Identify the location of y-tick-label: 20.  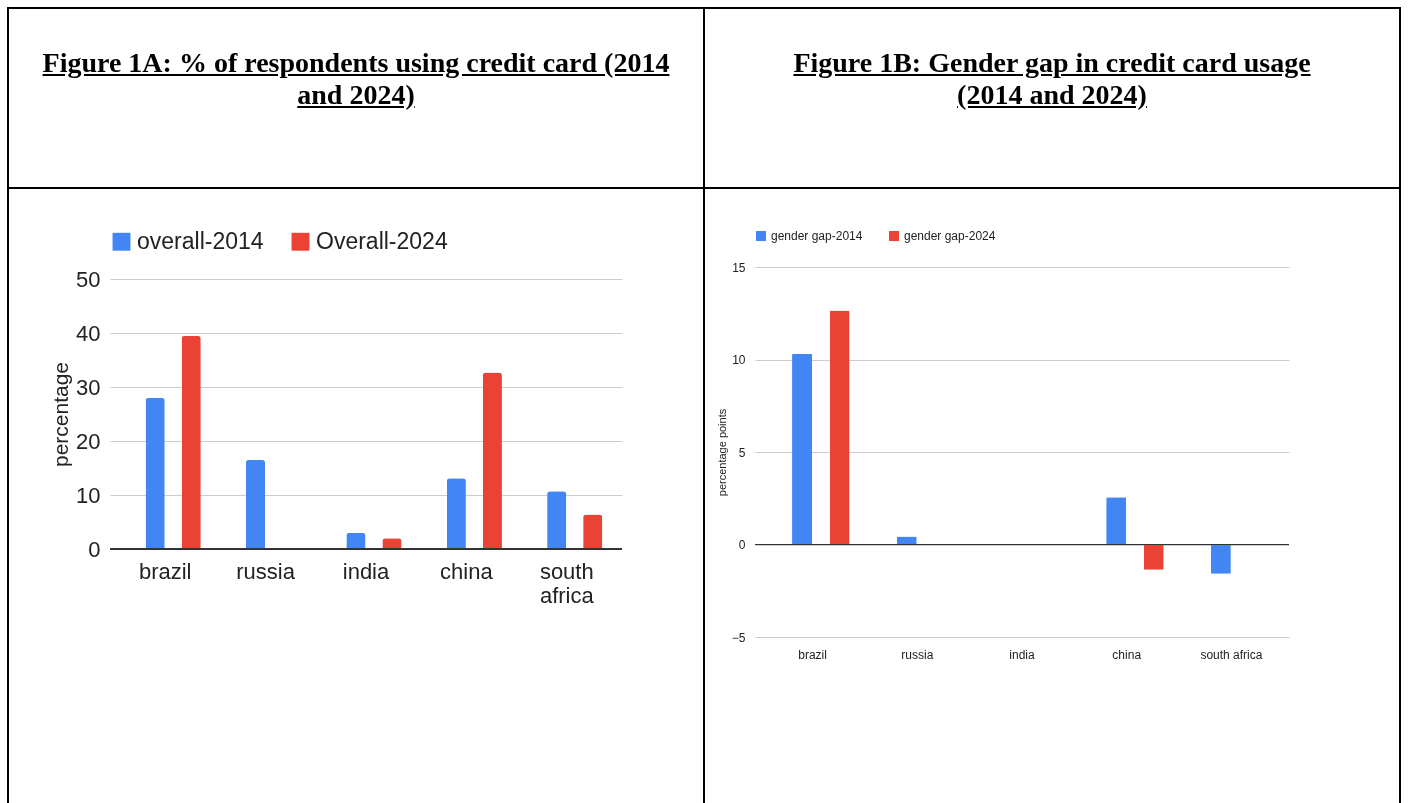
(88, 441).